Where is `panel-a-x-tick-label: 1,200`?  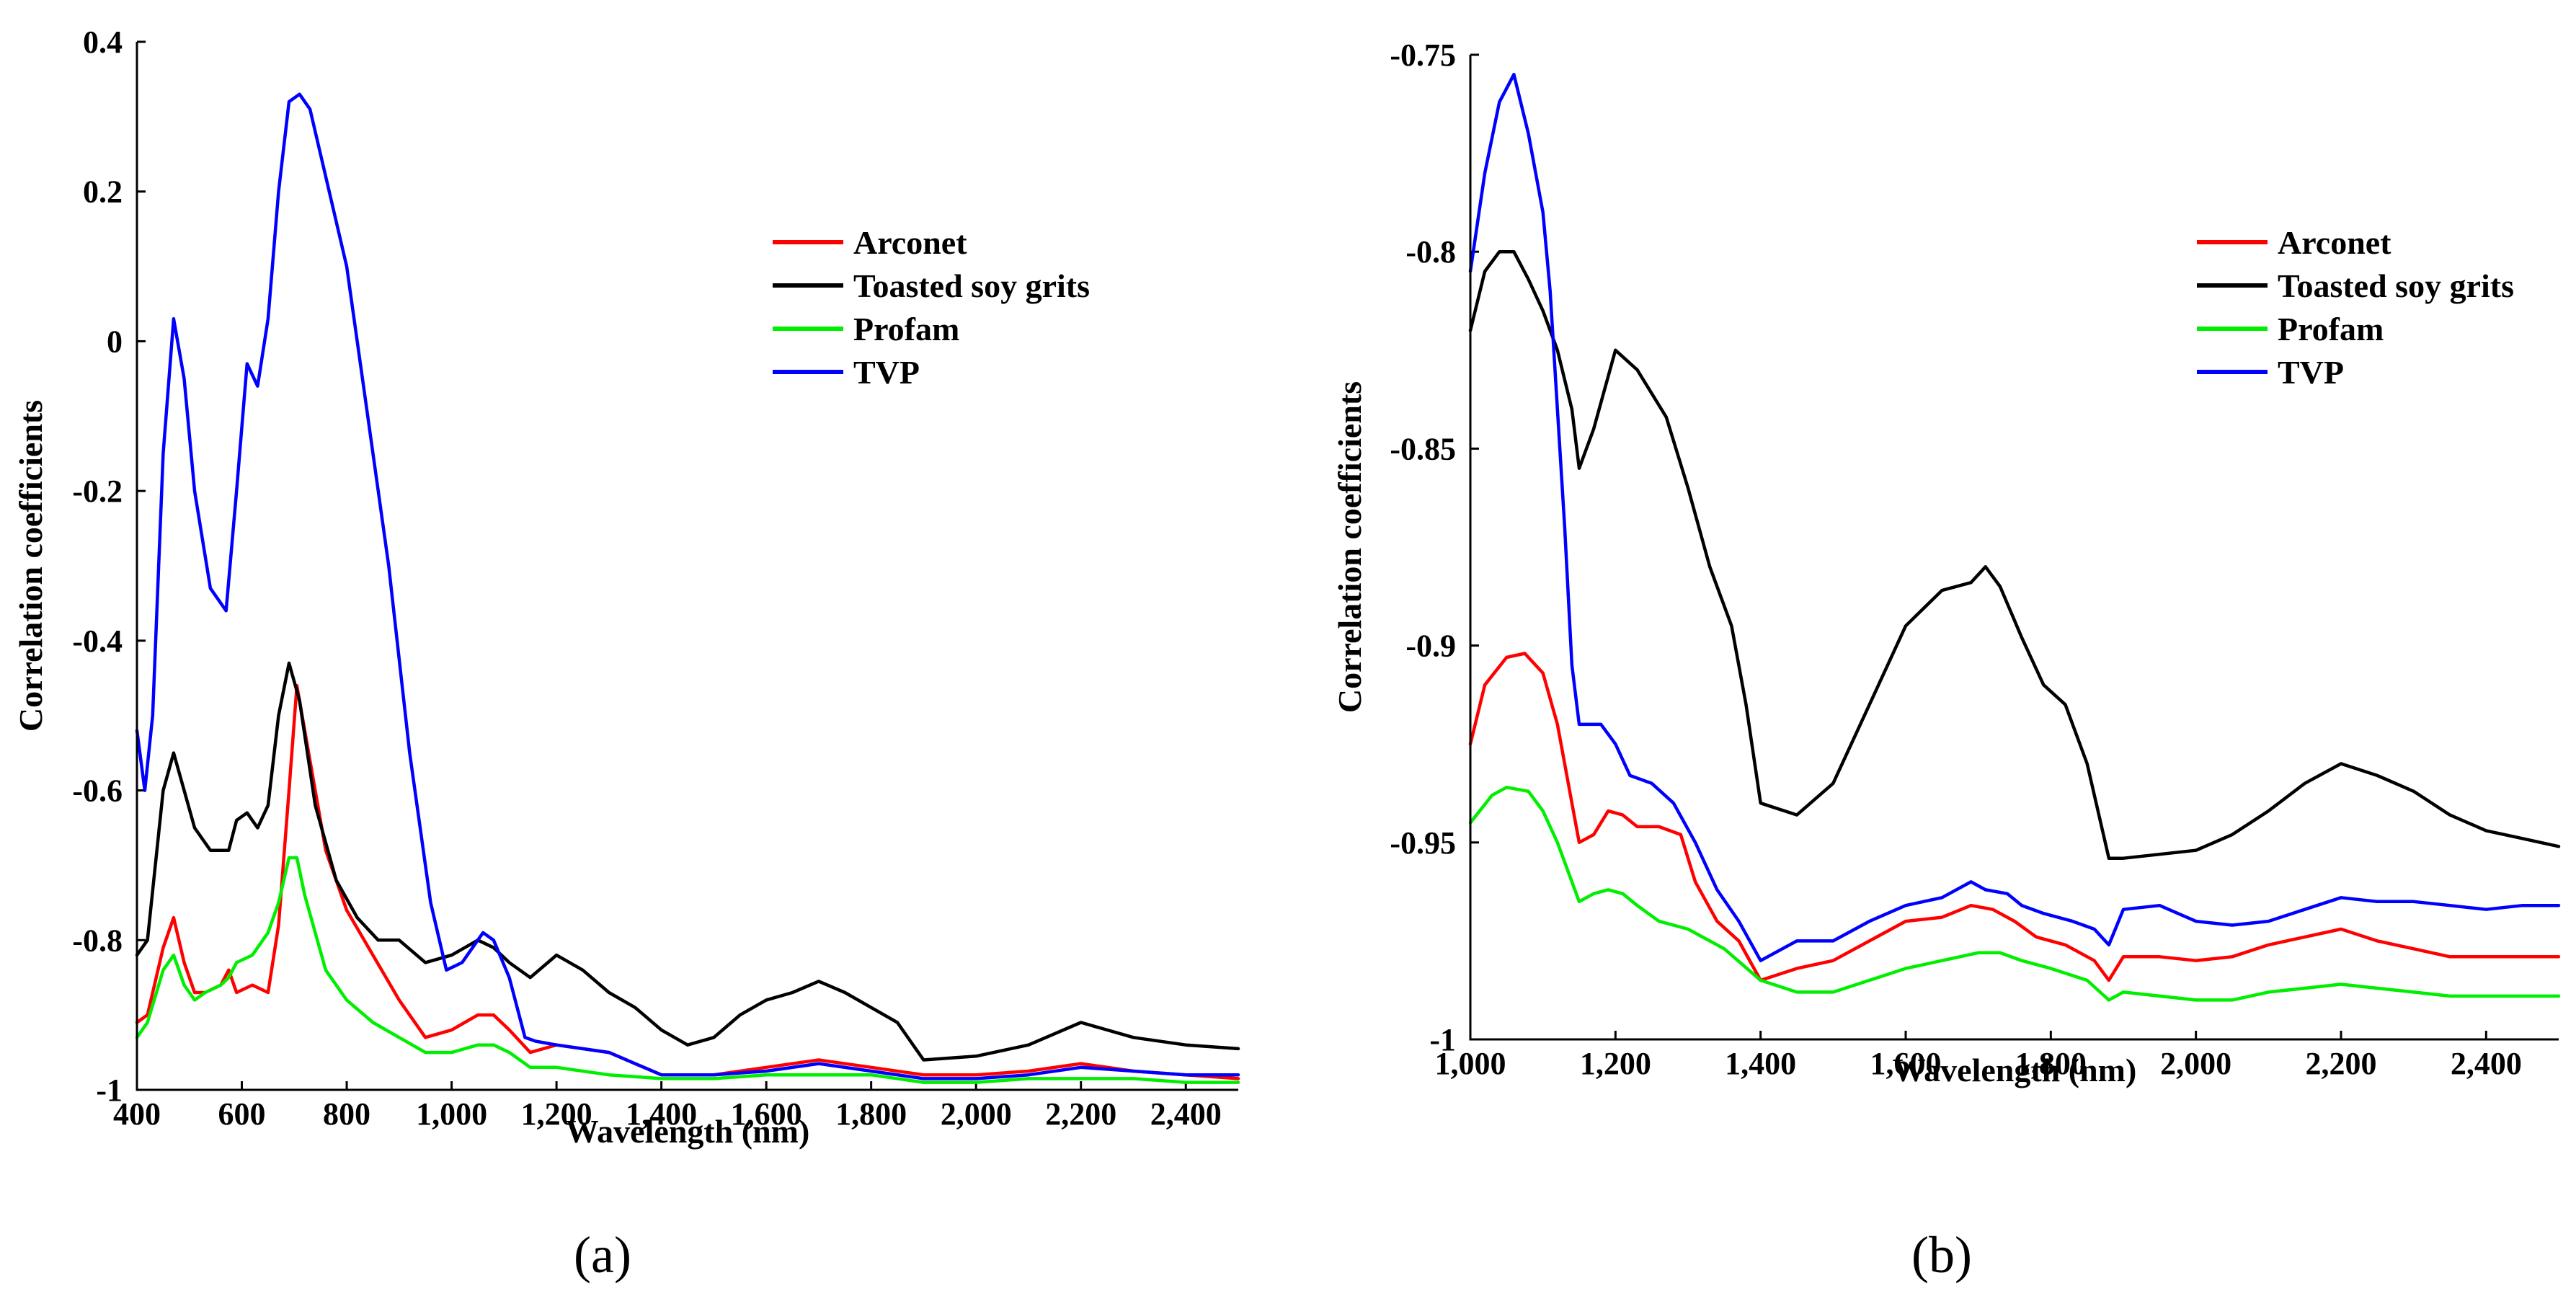
panel-a-x-tick-label: 1,200 is located at coordinates (556, 1114).